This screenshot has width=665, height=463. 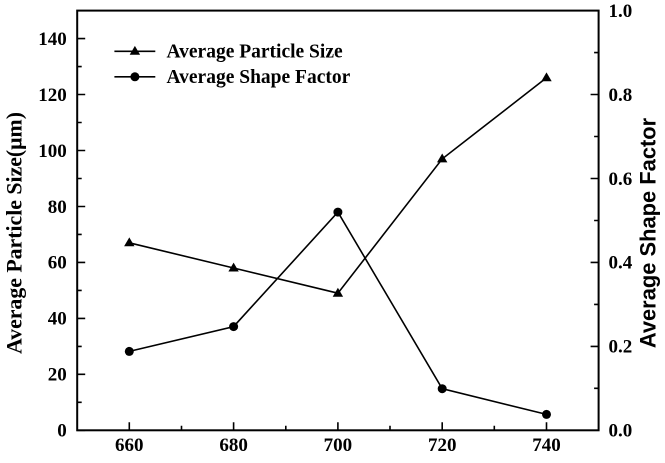 I want to click on svg-text: 20, so click(x=57, y=375).